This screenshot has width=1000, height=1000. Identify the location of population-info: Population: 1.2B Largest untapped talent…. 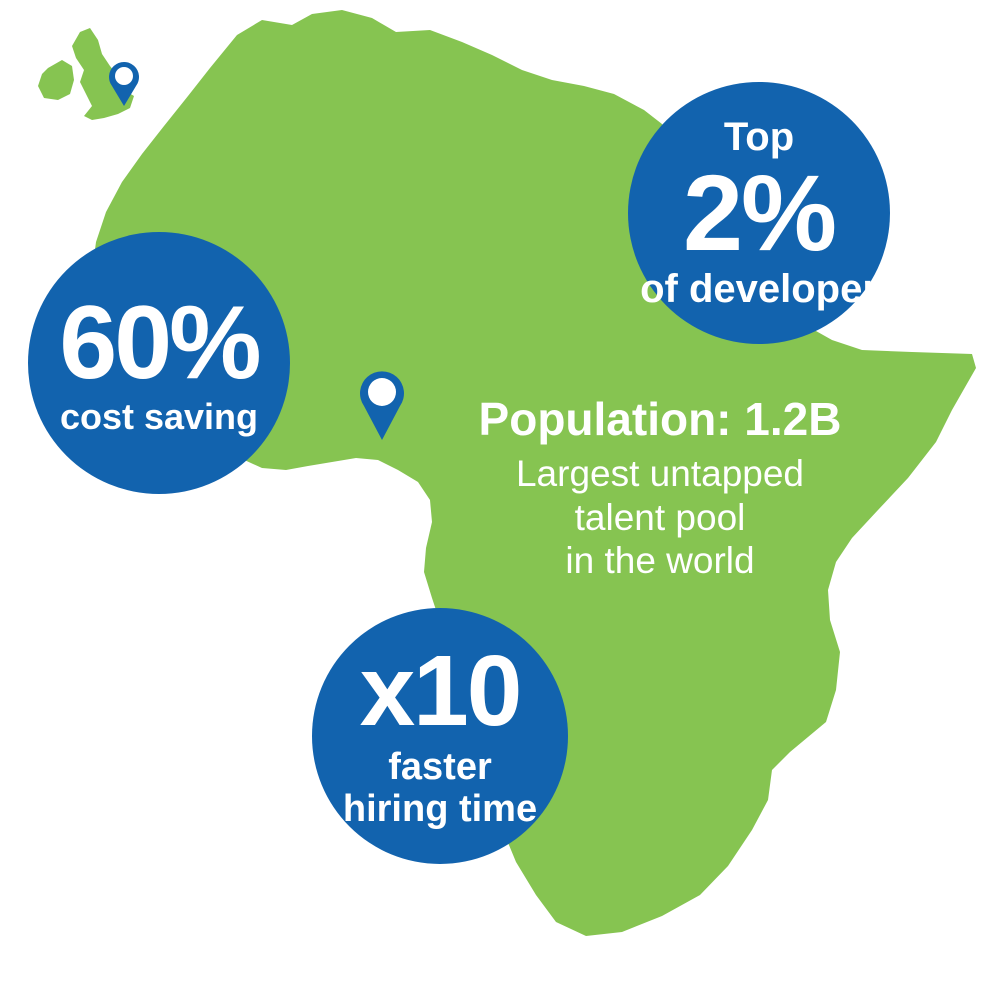
(660, 487).